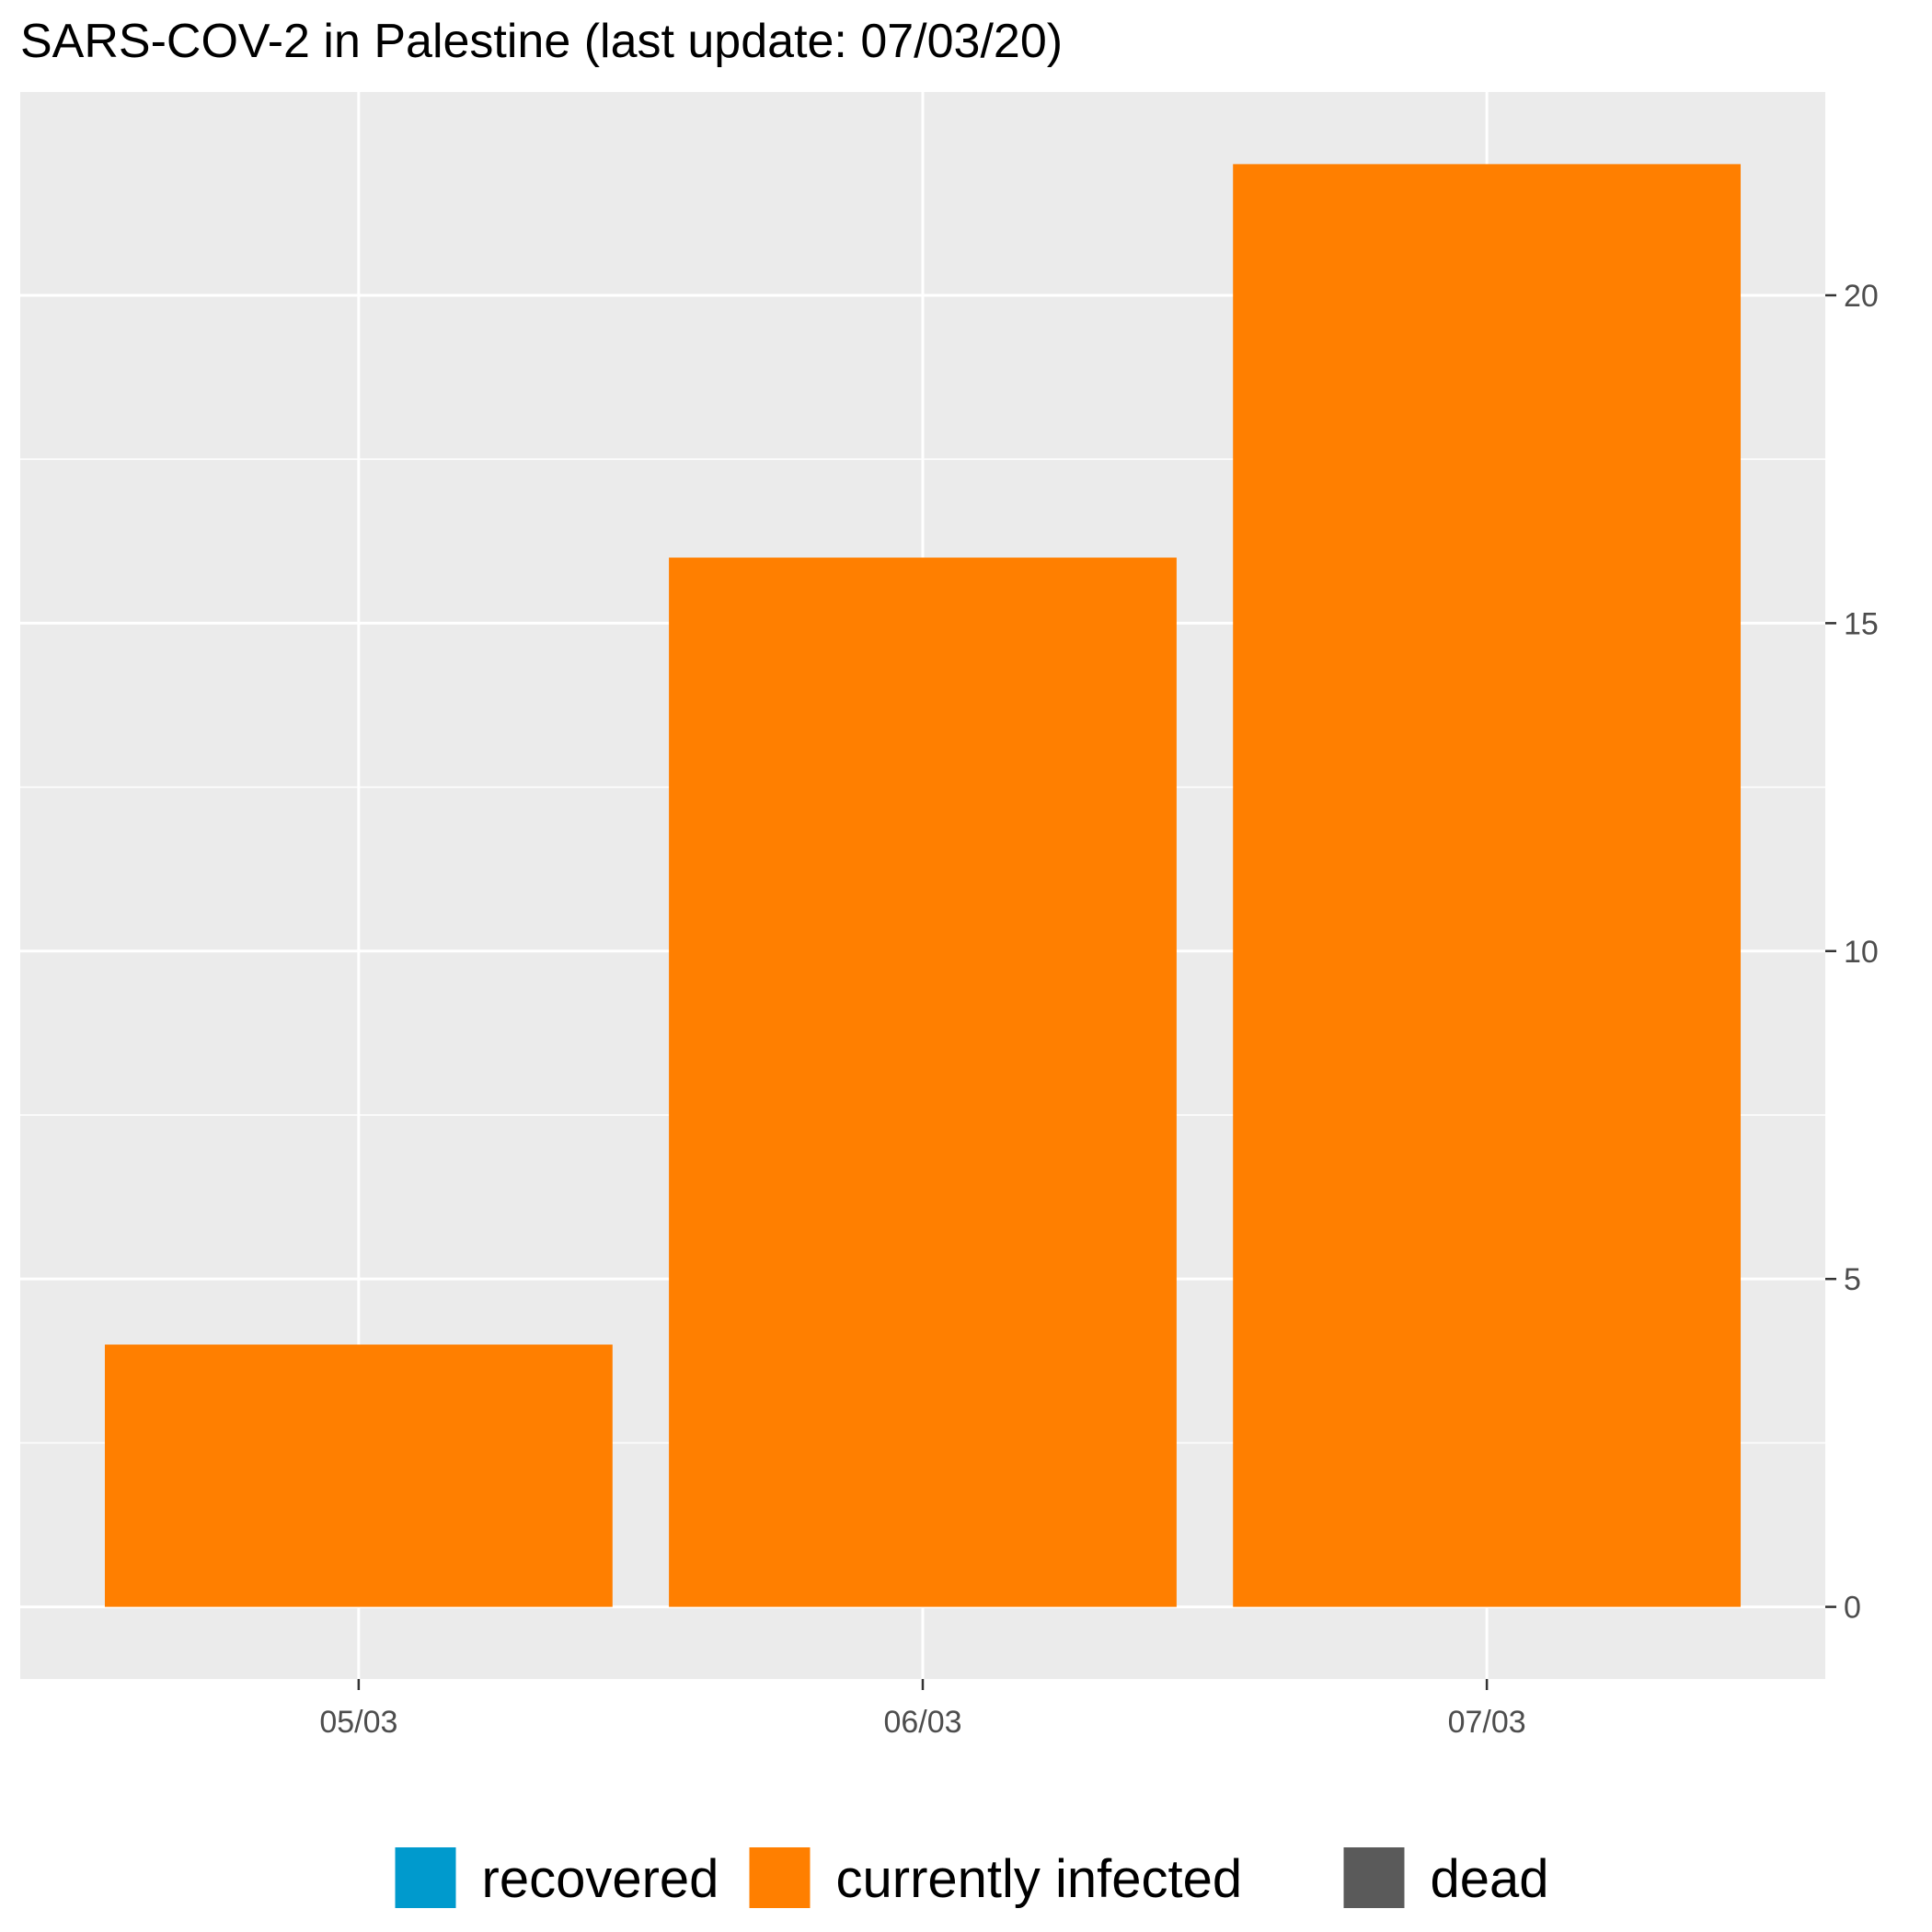 This screenshot has height=1932, width=1932. What do you see at coordinates (1861, 623) in the screenshot?
I see `y-tick-label: 15` at bounding box center [1861, 623].